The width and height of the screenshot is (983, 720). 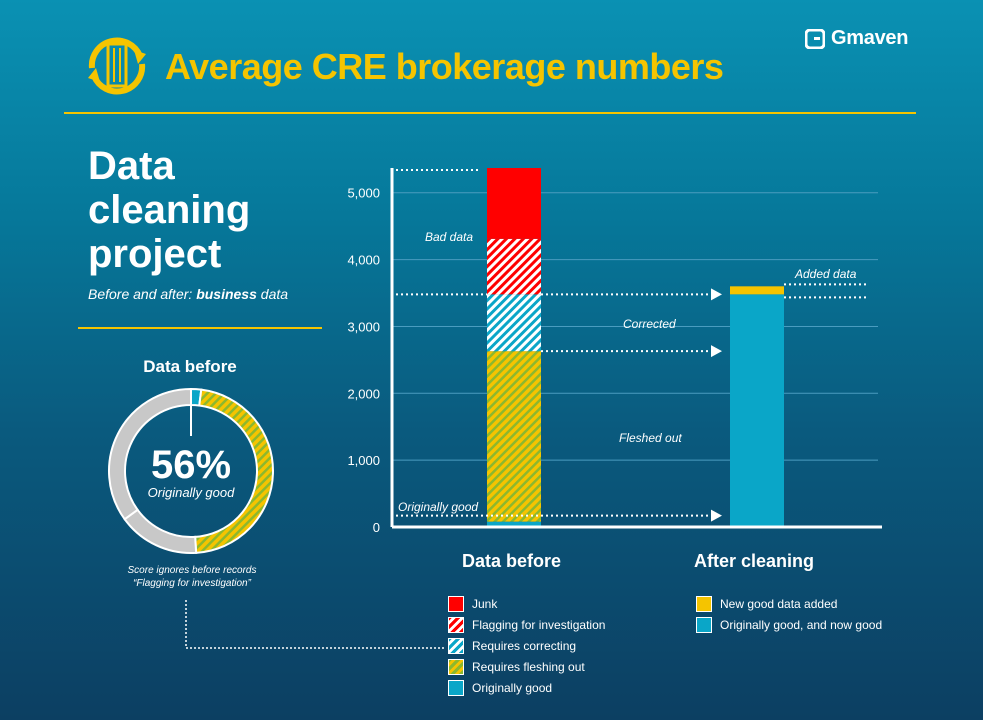 What do you see at coordinates (200, 328) in the screenshot?
I see `left-divider` at bounding box center [200, 328].